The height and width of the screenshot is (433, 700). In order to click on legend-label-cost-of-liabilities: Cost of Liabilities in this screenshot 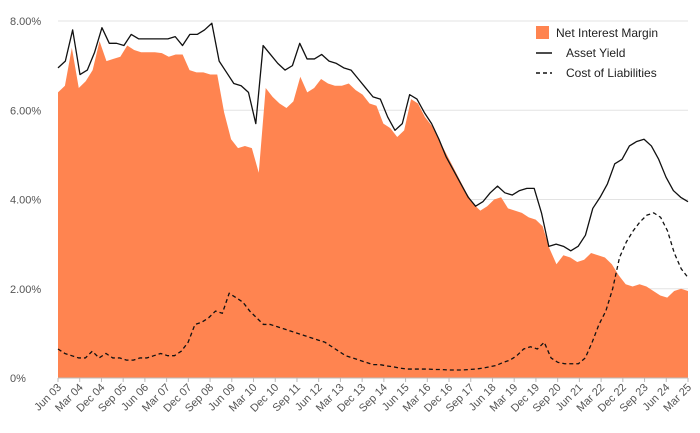, I will do `click(611, 73)`.